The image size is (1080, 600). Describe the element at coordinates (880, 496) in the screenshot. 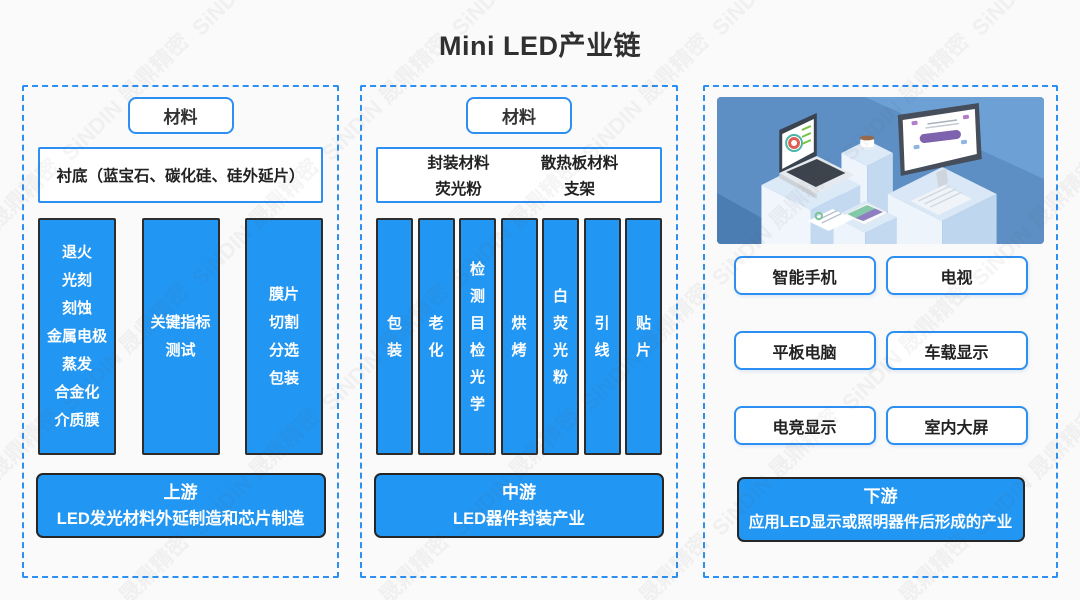

I see `downstream-footer-title: 下游` at that location.